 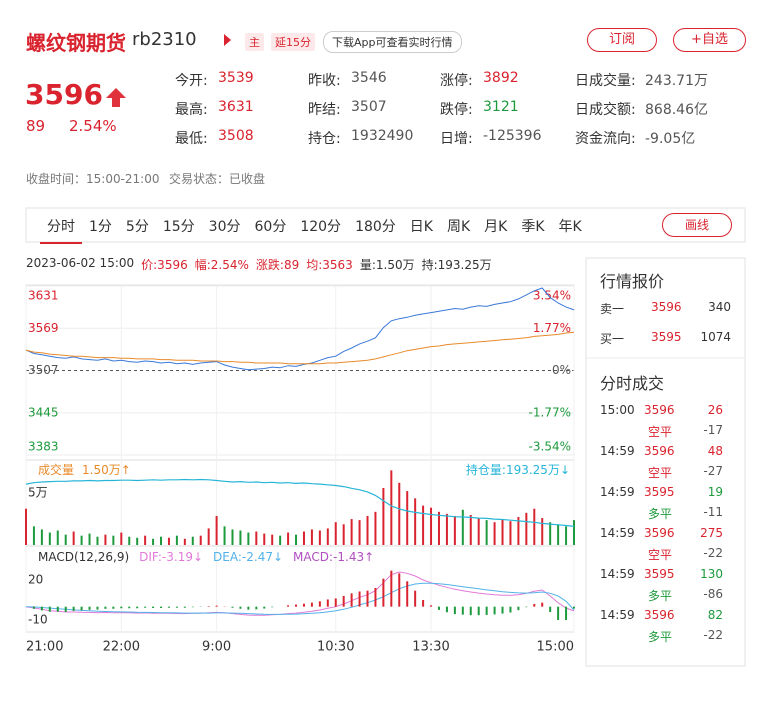 I want to click on instrument-name: 螺纹钢期货, so click(x=76, y=43).